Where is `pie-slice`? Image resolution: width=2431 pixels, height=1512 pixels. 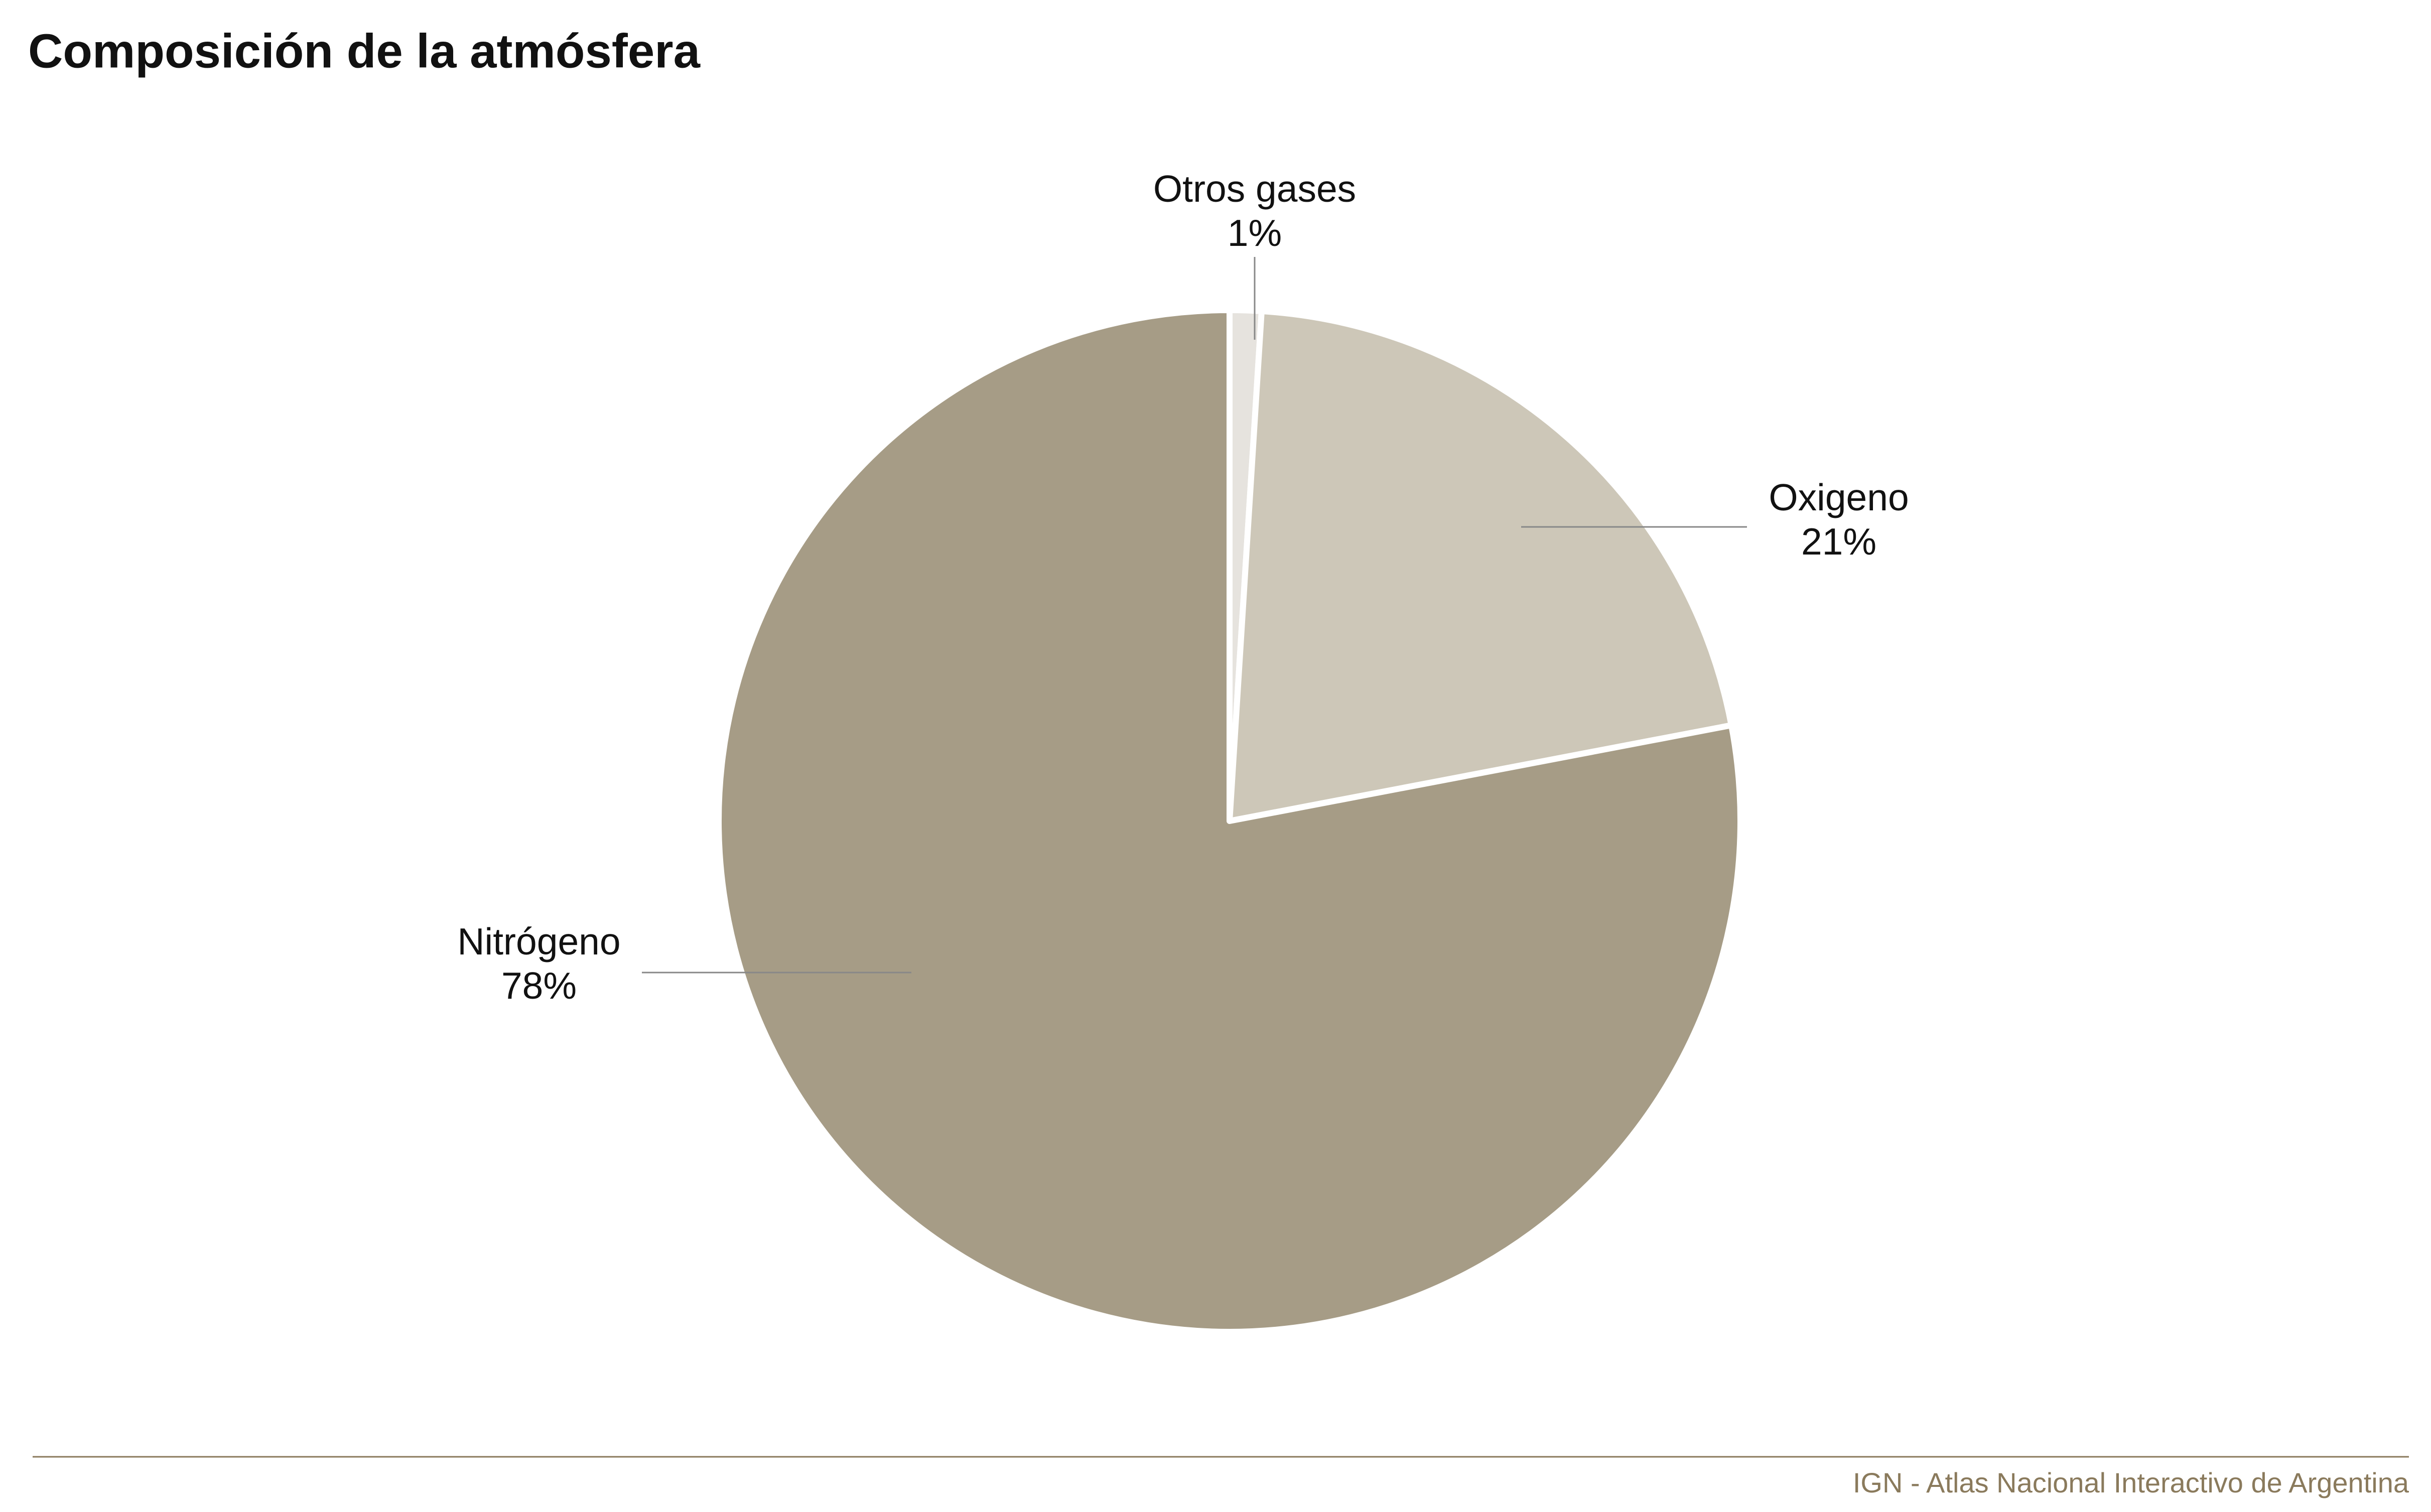 pie-slice is located at coordinates (1481, 566).